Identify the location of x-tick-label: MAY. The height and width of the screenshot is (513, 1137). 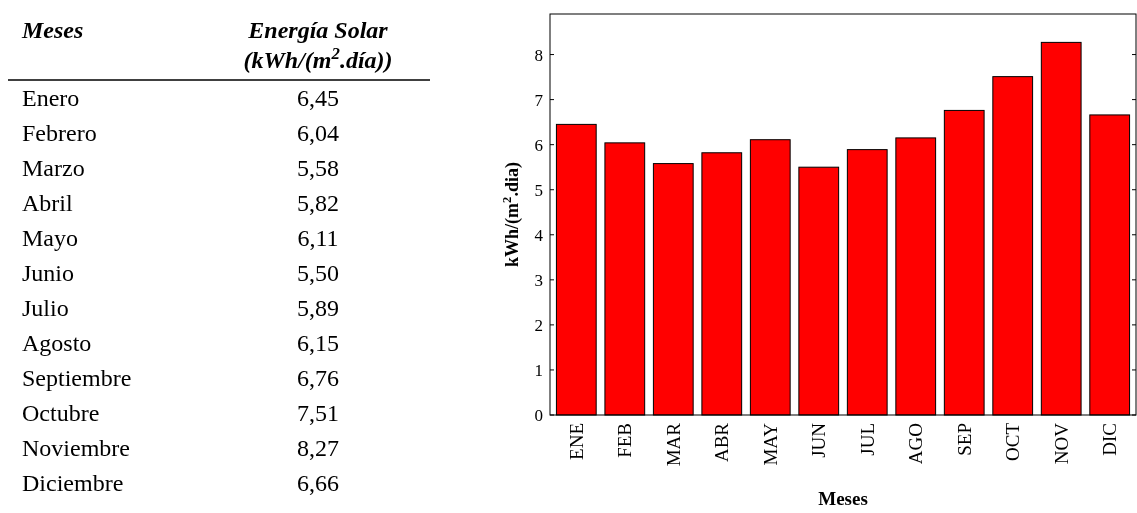
(770, 444).